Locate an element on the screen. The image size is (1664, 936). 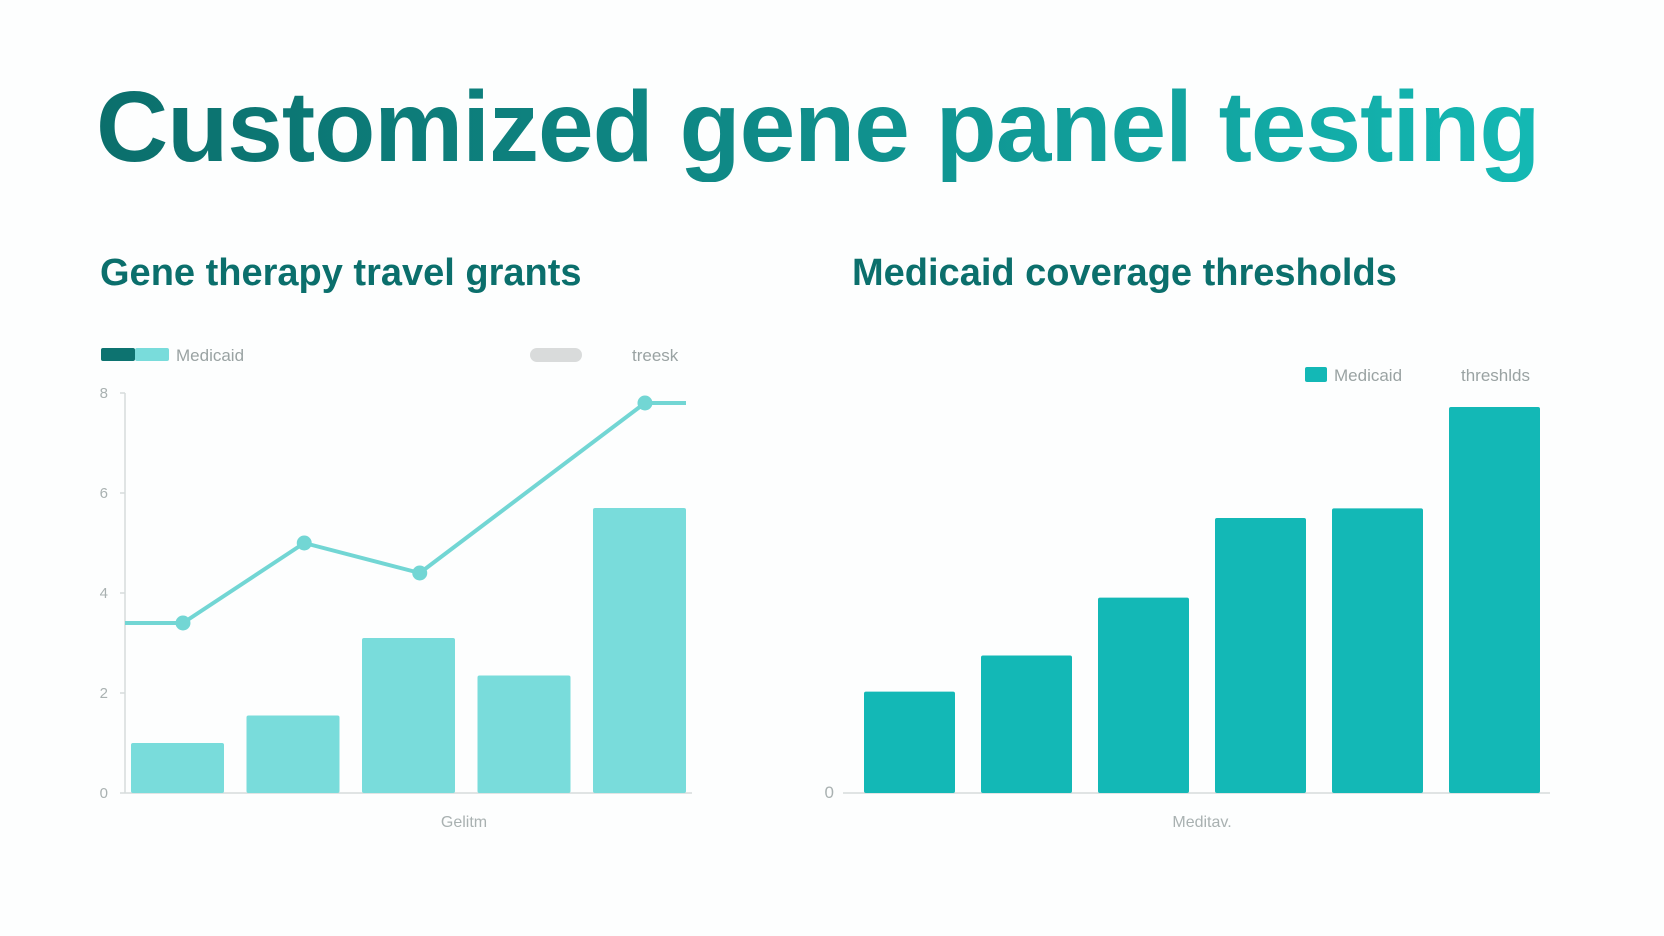
left-y-tick: 2 is located at coordinates (104, 693).